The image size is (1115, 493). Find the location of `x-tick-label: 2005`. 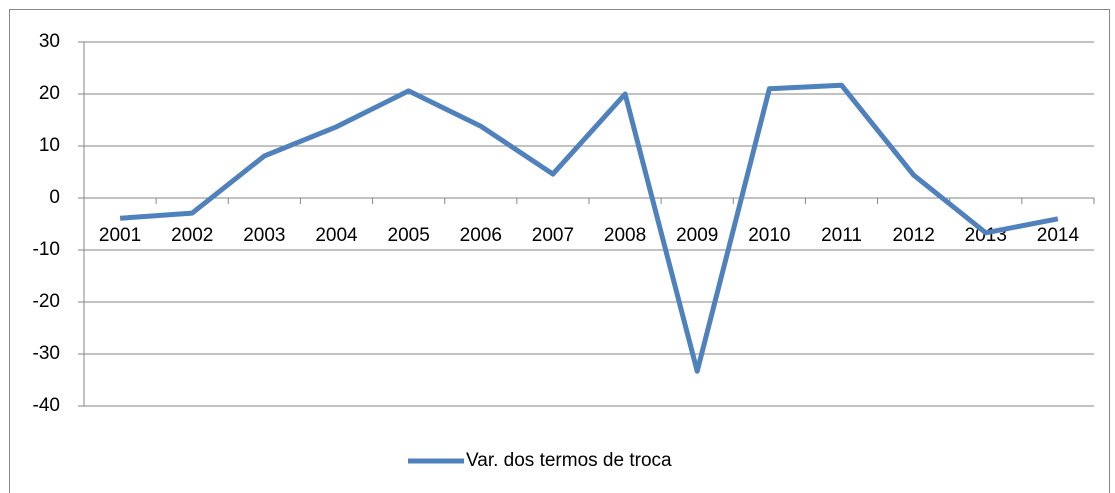

x-tick-label: 2005 is located at coordinates (409, 235).